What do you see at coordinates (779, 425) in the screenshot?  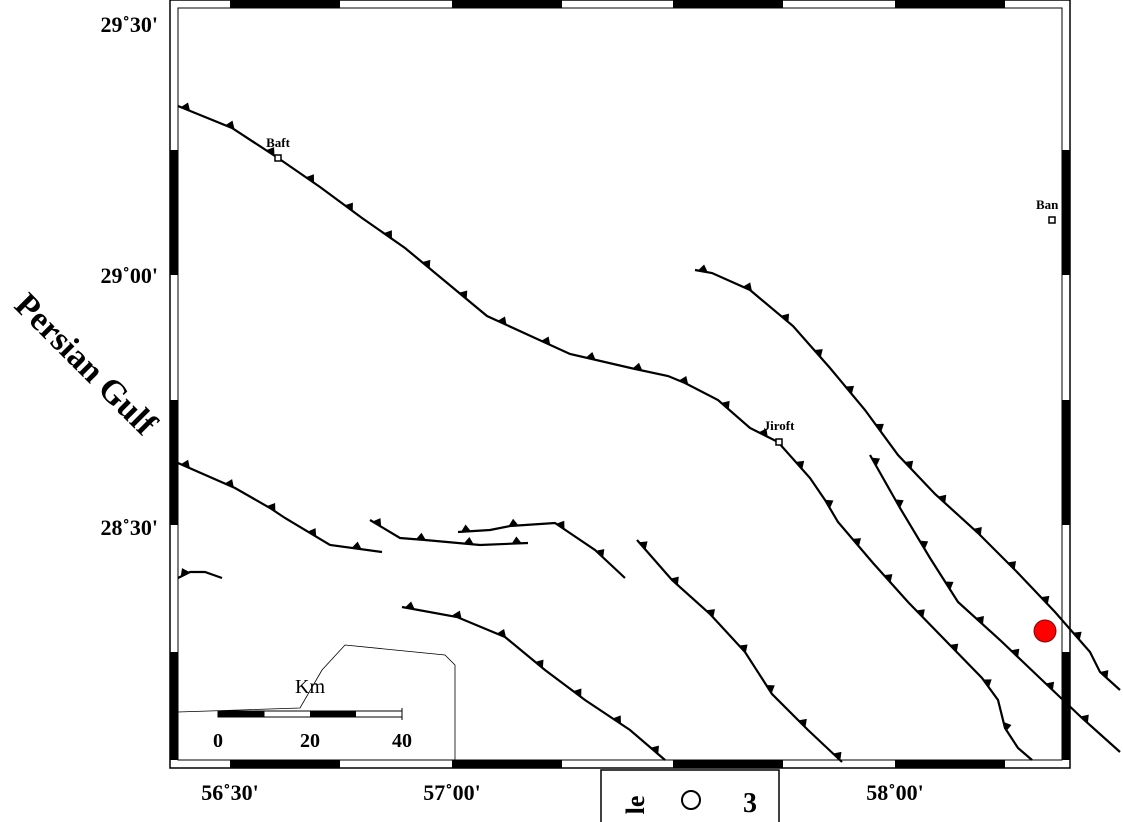 I see `city-label: Jiroft` at bounding box center [779, 425].